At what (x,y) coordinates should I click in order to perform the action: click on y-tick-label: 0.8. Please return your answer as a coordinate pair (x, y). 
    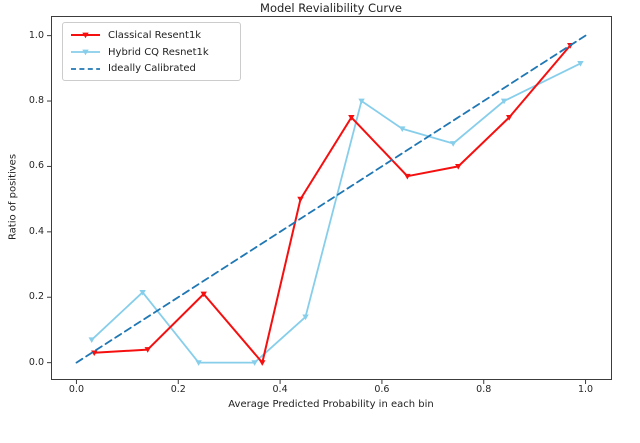
    Looking at the image, I should click on (36, 101).